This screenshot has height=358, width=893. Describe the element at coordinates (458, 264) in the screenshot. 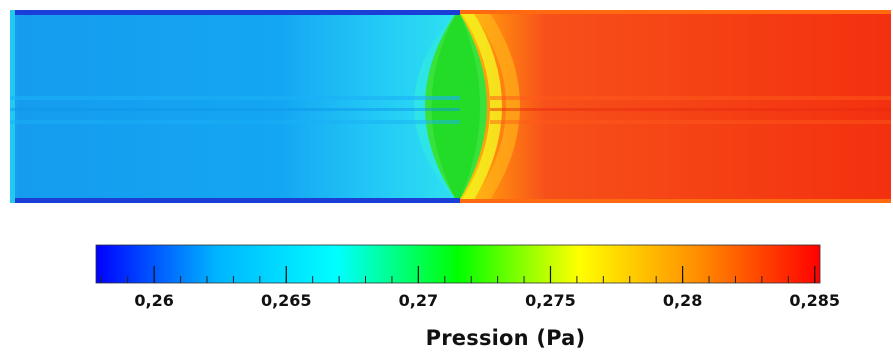

I see `colorbar-gradient` at that location.